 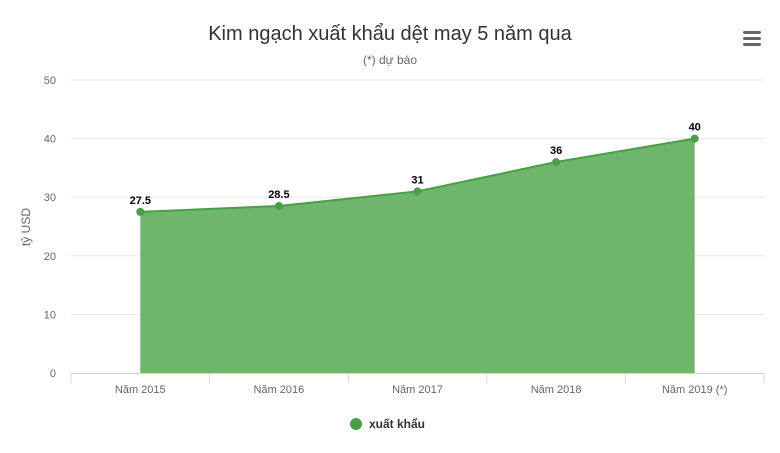 What do you see at coordinates (390, 60) in the screenshot?
I see `chart-subtitle: (*) dự báo` at bounding box center [390, 60].